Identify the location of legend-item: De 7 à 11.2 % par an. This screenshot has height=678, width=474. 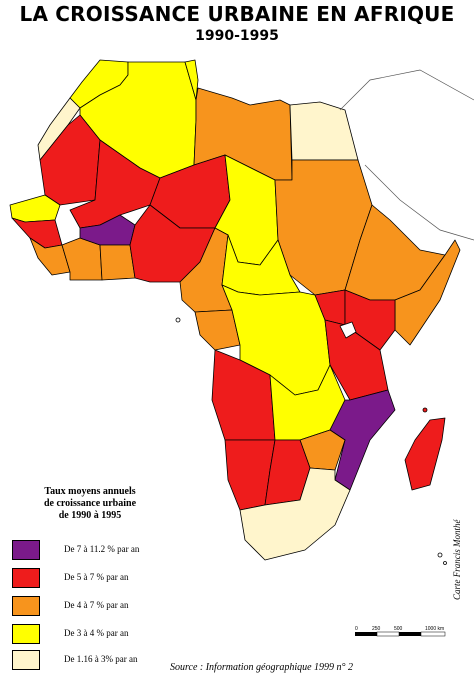
(112, 551).